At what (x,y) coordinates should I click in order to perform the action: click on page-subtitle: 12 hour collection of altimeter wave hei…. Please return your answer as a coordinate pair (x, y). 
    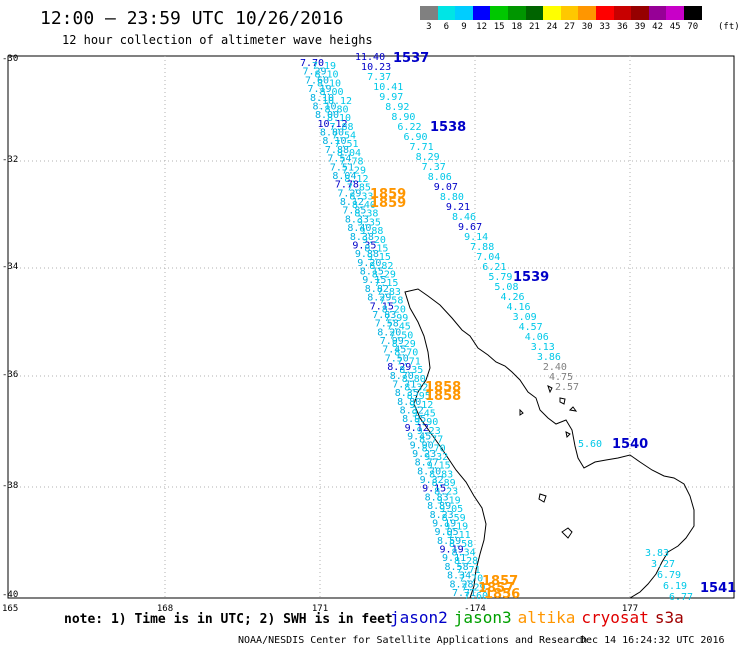
    Looking at the image, I should click on (217, 40).